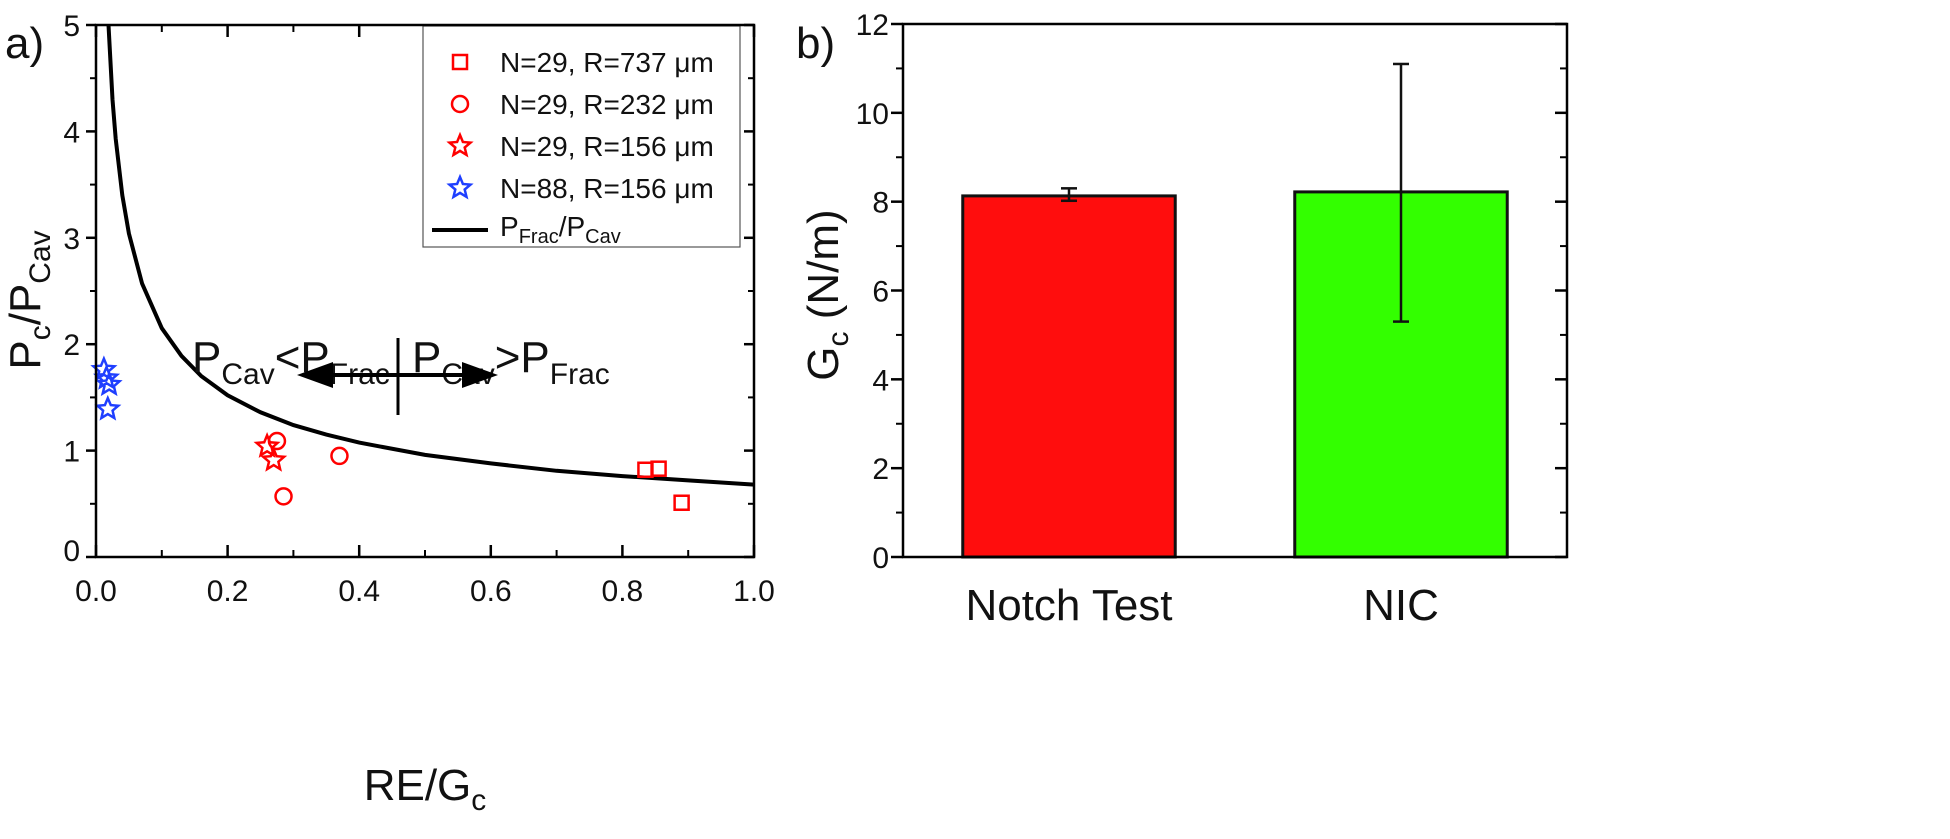 The width and height of the screenshot is (1950, 839). What do you see at coordinates (401, 374) in the screenshot?
I see `annotation: PCav<PFrac PCav>PFrac` at bounding box center [401, 374].